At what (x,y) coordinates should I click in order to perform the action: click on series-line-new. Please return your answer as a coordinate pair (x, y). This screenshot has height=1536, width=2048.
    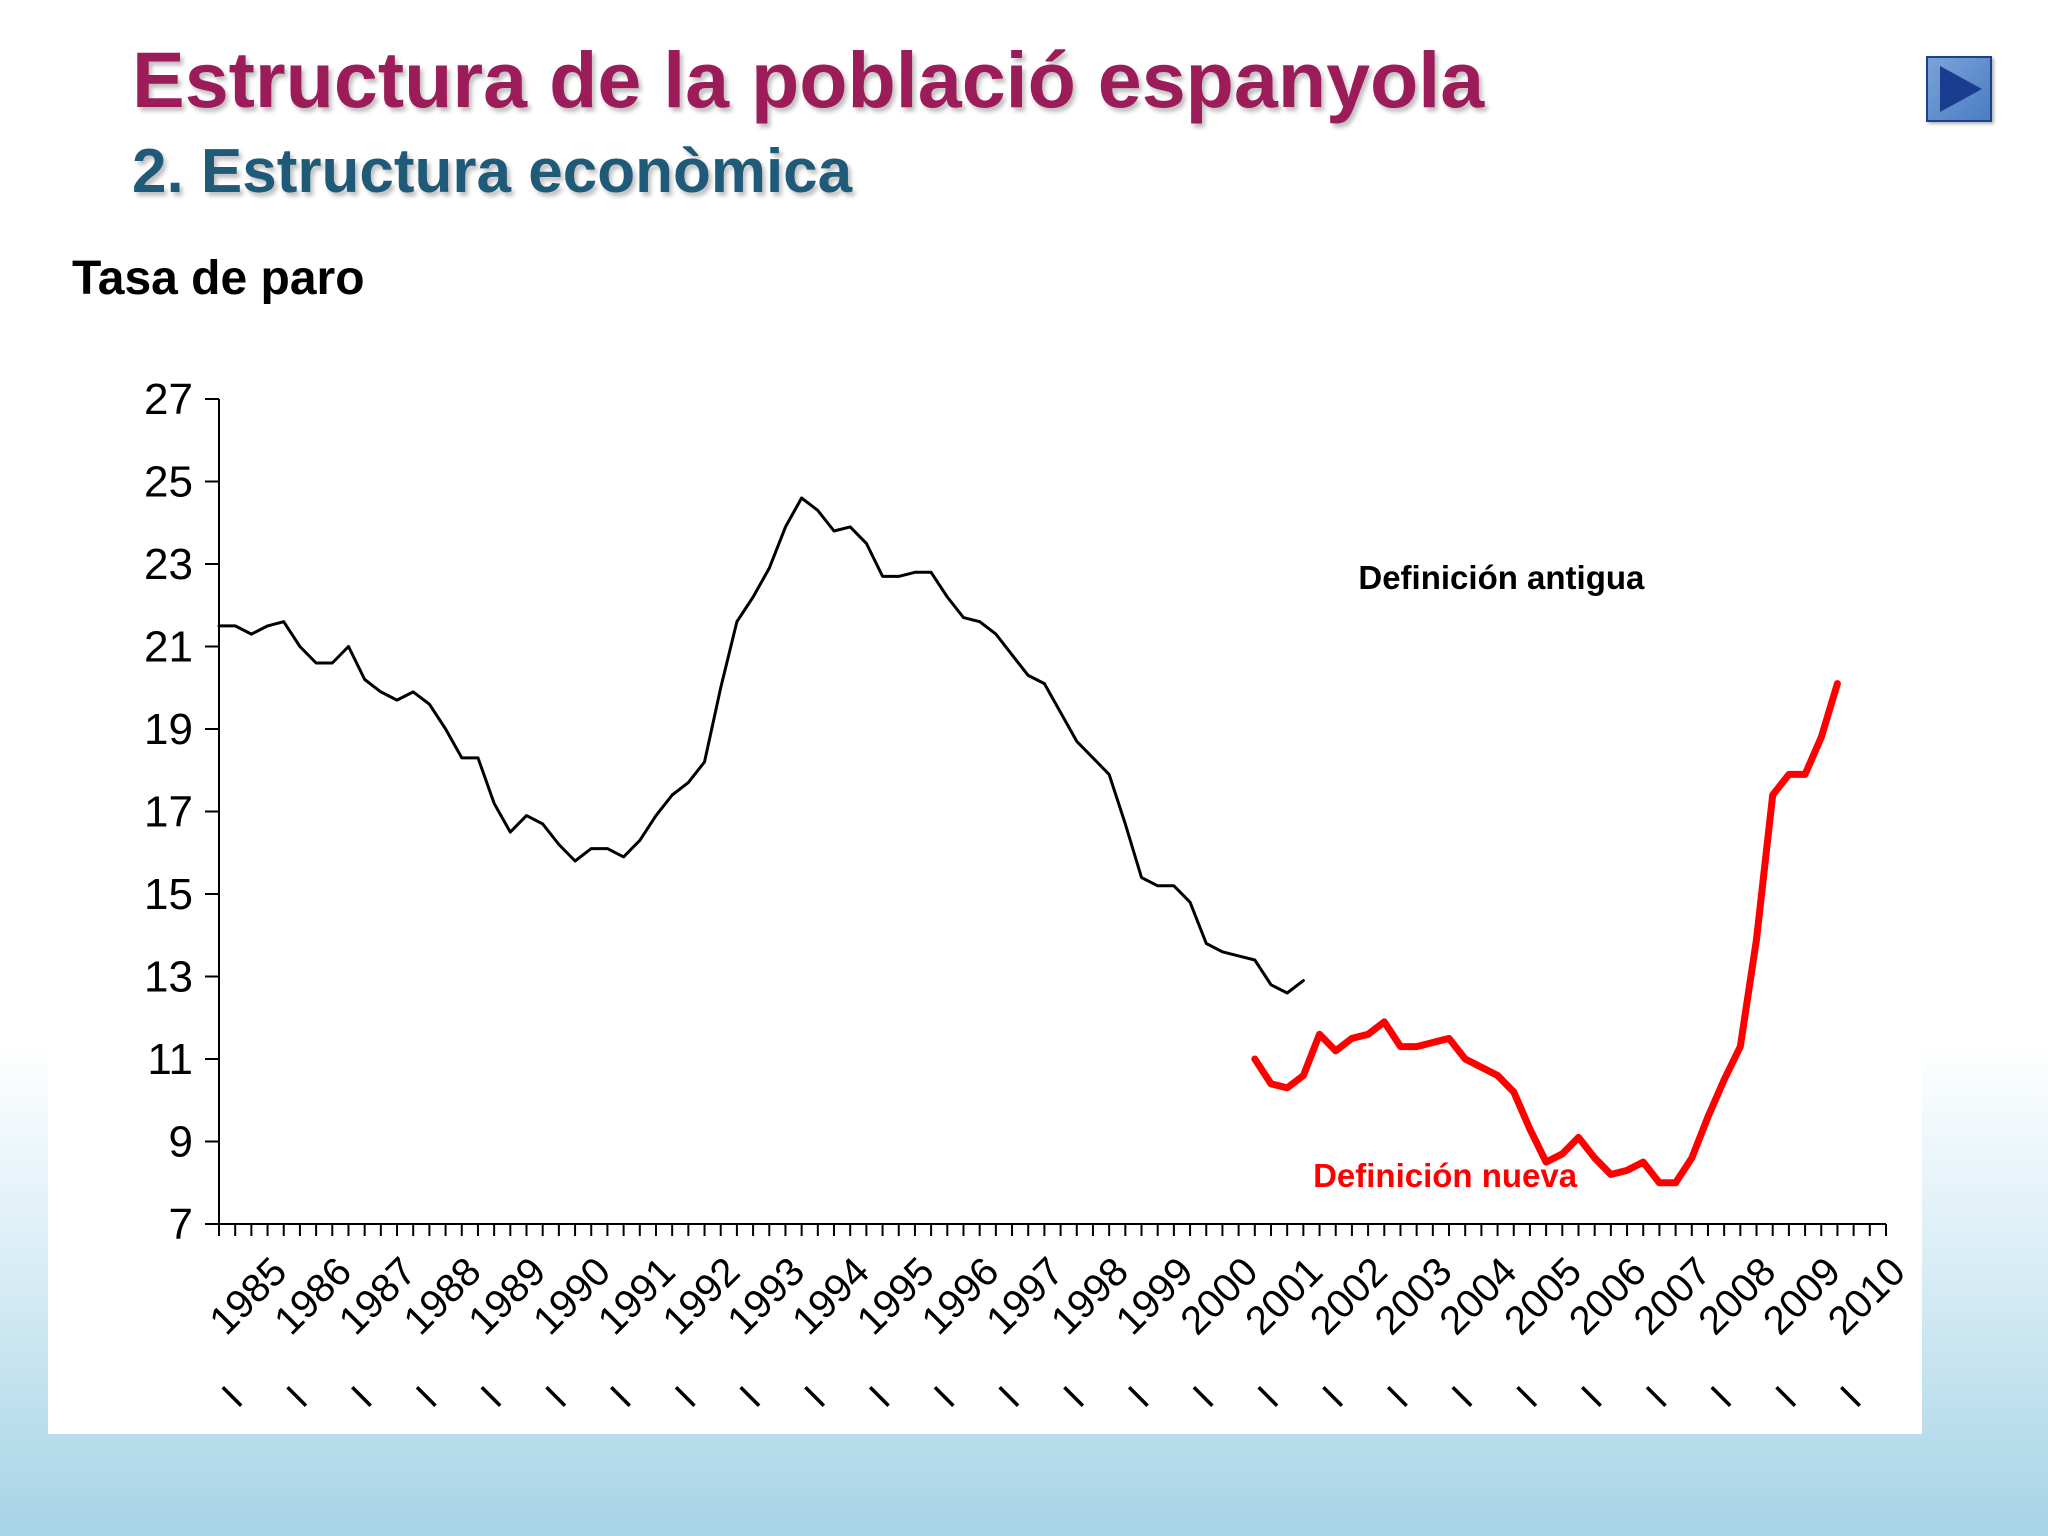
    Looking at the image, I should click on (1546, 933).